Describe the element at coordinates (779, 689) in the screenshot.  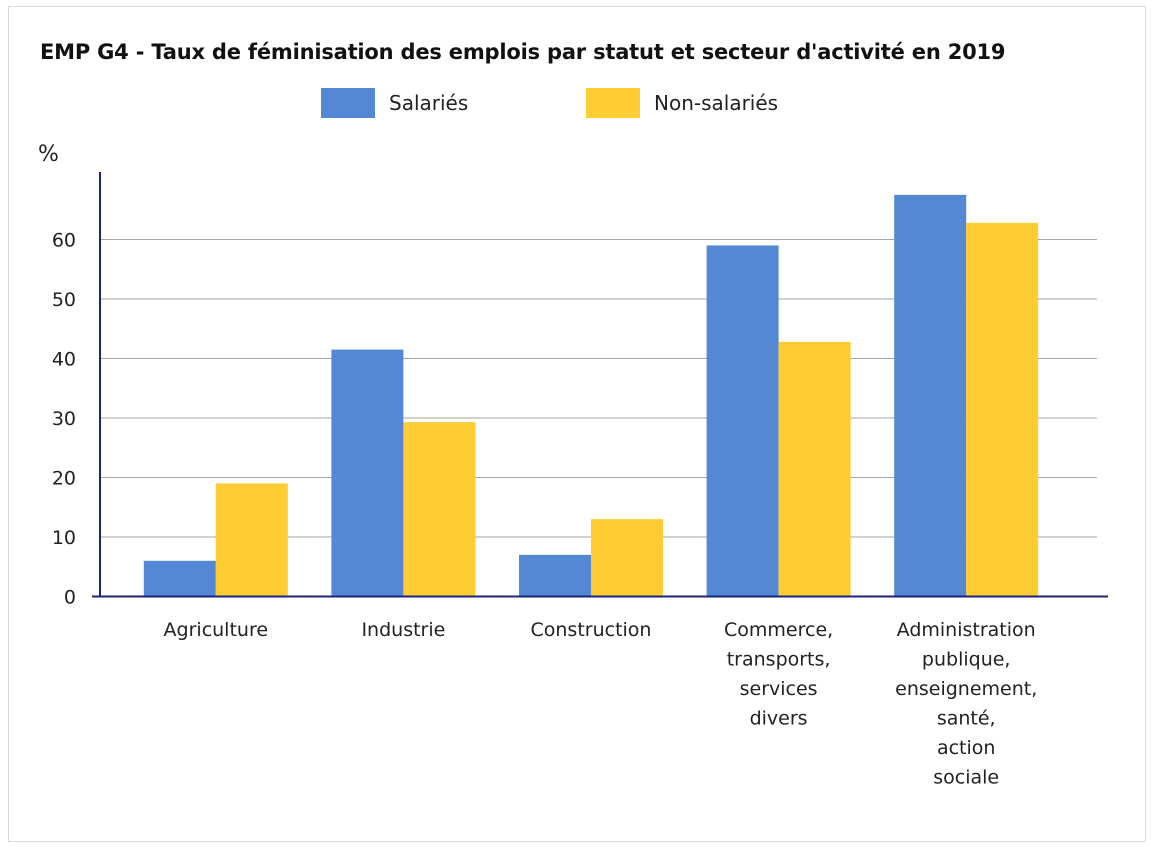
I see `x-tick-label-line: services` at that location.